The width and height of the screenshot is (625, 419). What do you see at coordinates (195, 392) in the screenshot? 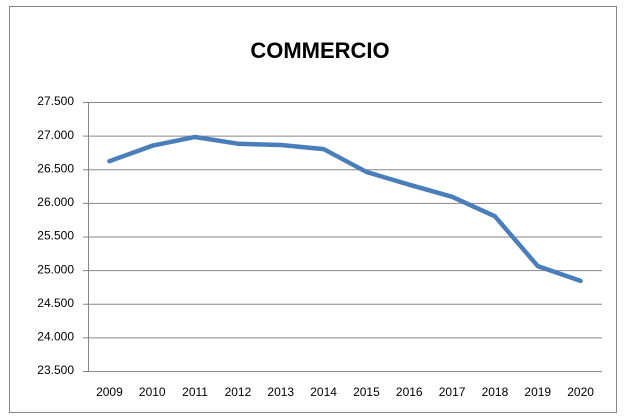
I see `x-tick-label: 2011` at bounding box center [195, 392].